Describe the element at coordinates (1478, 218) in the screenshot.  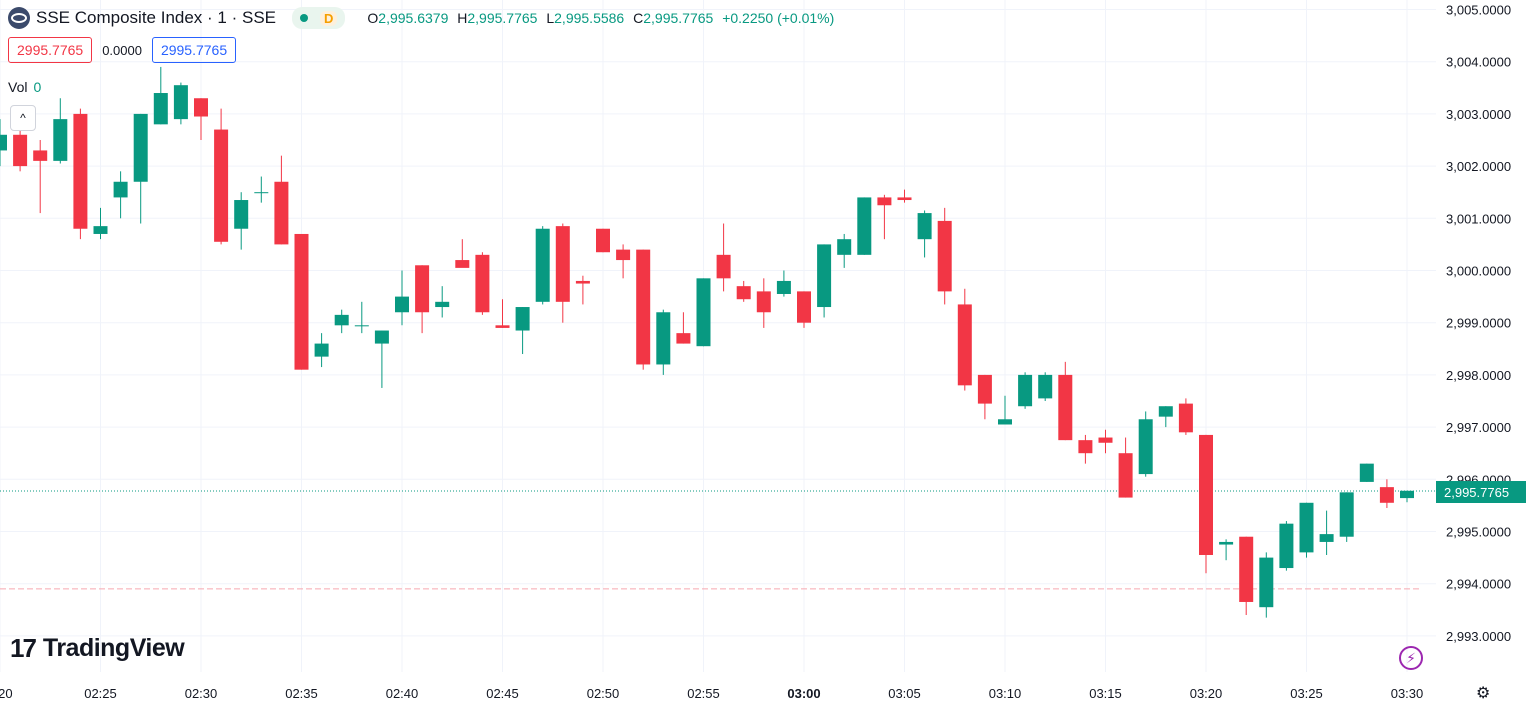
I see `y-tick-label: 3,001.0000` at that location.